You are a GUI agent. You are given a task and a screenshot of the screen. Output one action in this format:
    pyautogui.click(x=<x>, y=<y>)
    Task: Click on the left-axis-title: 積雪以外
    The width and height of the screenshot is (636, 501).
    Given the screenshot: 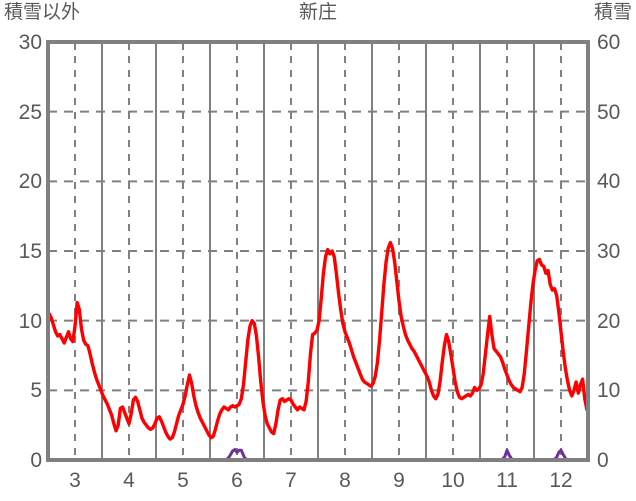 What is the action you would take?
    pyautogui.click(x=42, y=12)
    